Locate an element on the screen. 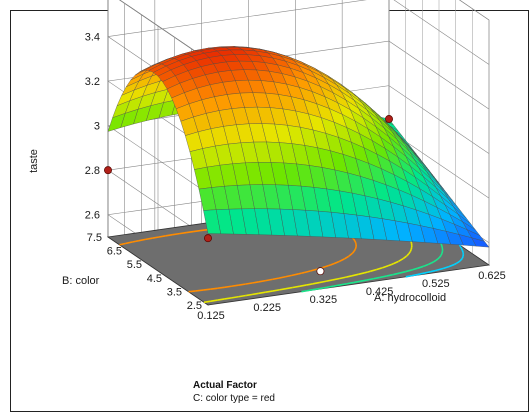  y-tick-label: 5.5 is located at coordinates (134, 265).